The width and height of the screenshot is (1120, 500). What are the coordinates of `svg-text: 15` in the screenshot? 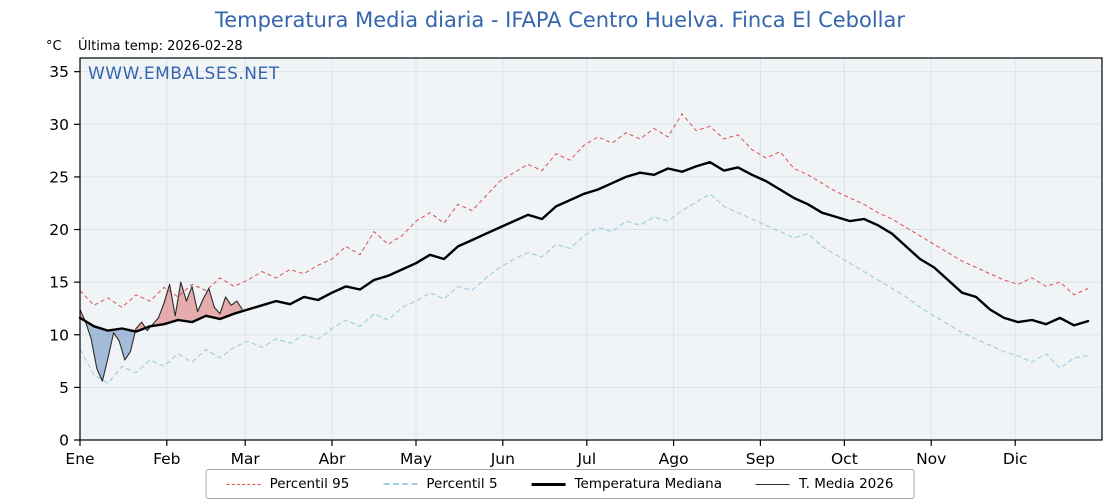 It's located at (59, 283).